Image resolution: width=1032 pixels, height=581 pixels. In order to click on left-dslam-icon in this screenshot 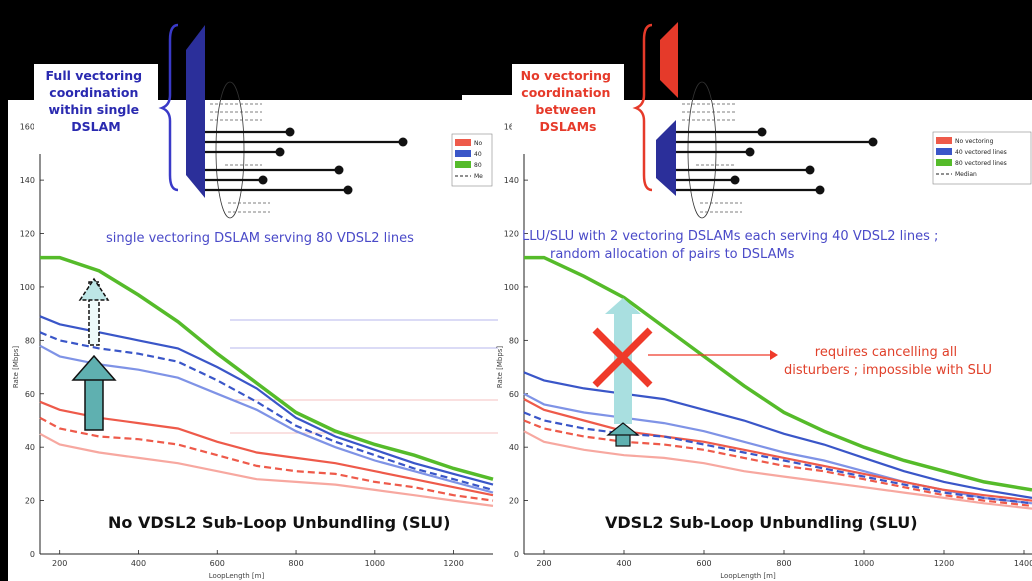, I will do `click(195, 111)`.